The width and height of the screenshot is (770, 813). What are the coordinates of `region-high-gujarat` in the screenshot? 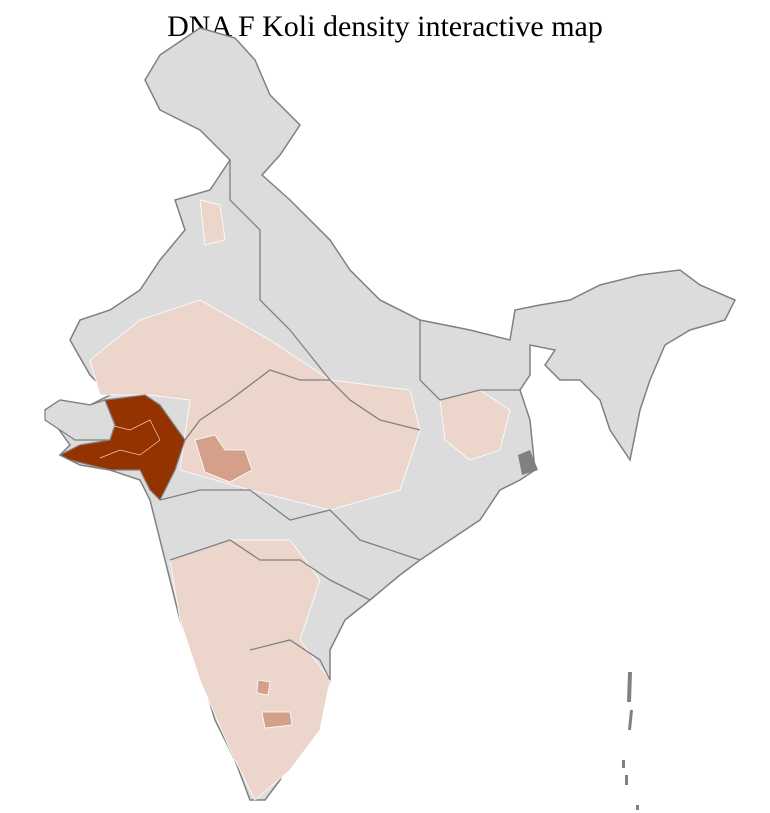 It's located at (122, 448).